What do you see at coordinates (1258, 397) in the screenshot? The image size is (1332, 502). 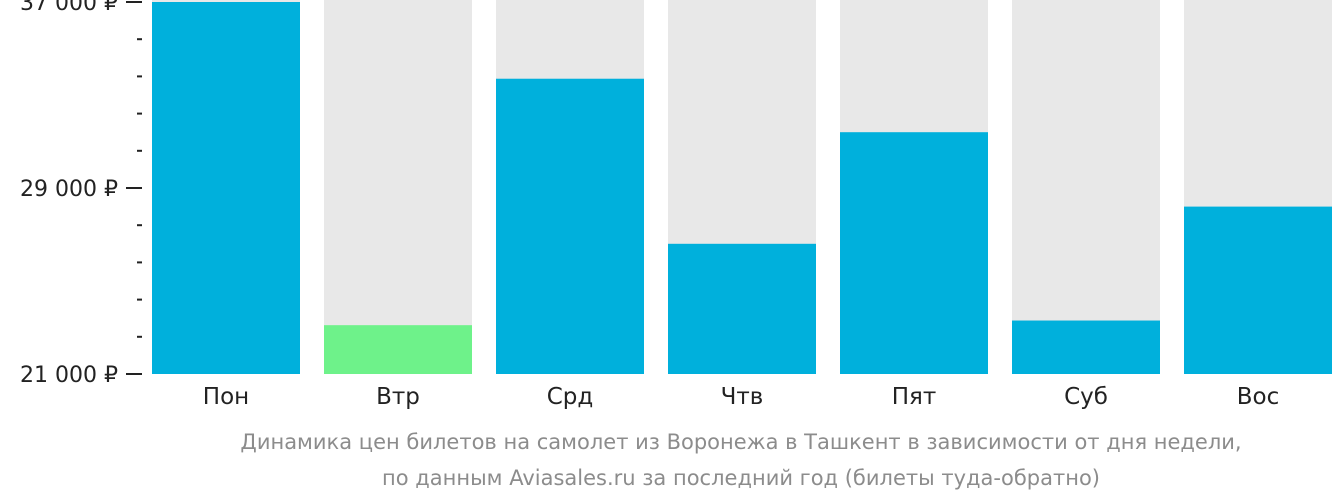 I see `x-tick-label-7: Вос` at bounding box center [1258, 397].